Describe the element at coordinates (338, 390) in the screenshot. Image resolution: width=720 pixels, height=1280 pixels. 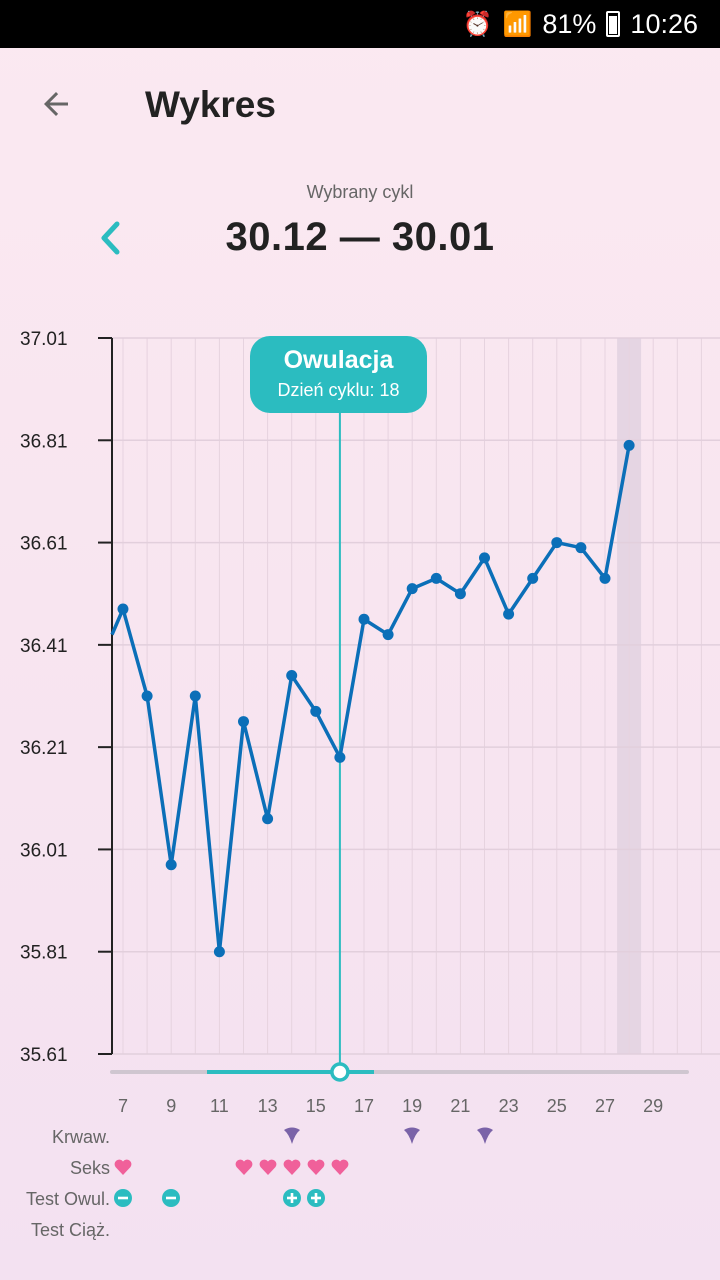
I see `tooltip-subtitle: Dzień cyklu: 18` at that location.